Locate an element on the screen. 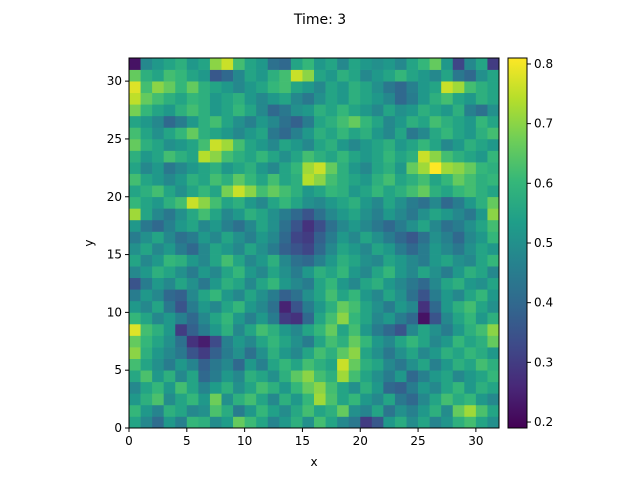 The height and width of the screenshot is (480, 640). y-tick-label: 15 is located at coordinates (114, 255).